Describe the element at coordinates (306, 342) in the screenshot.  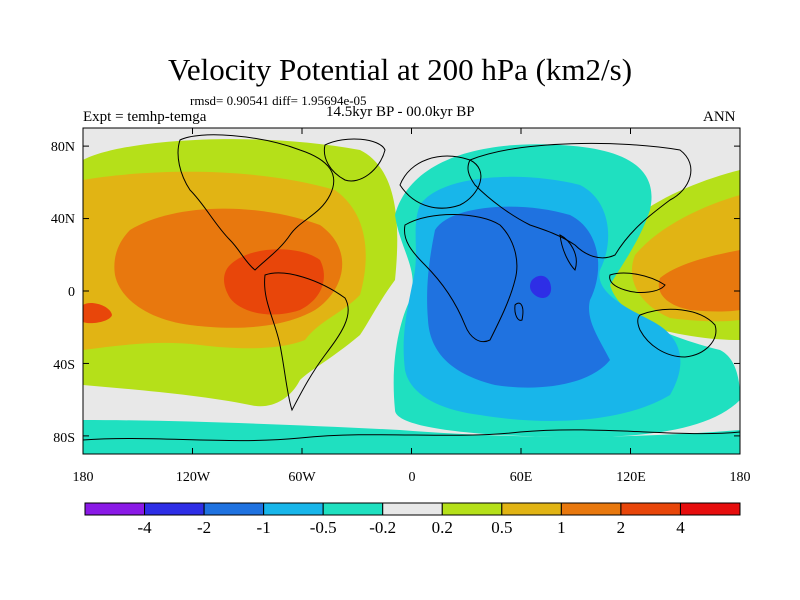
I see `coast-south-america` at that location.